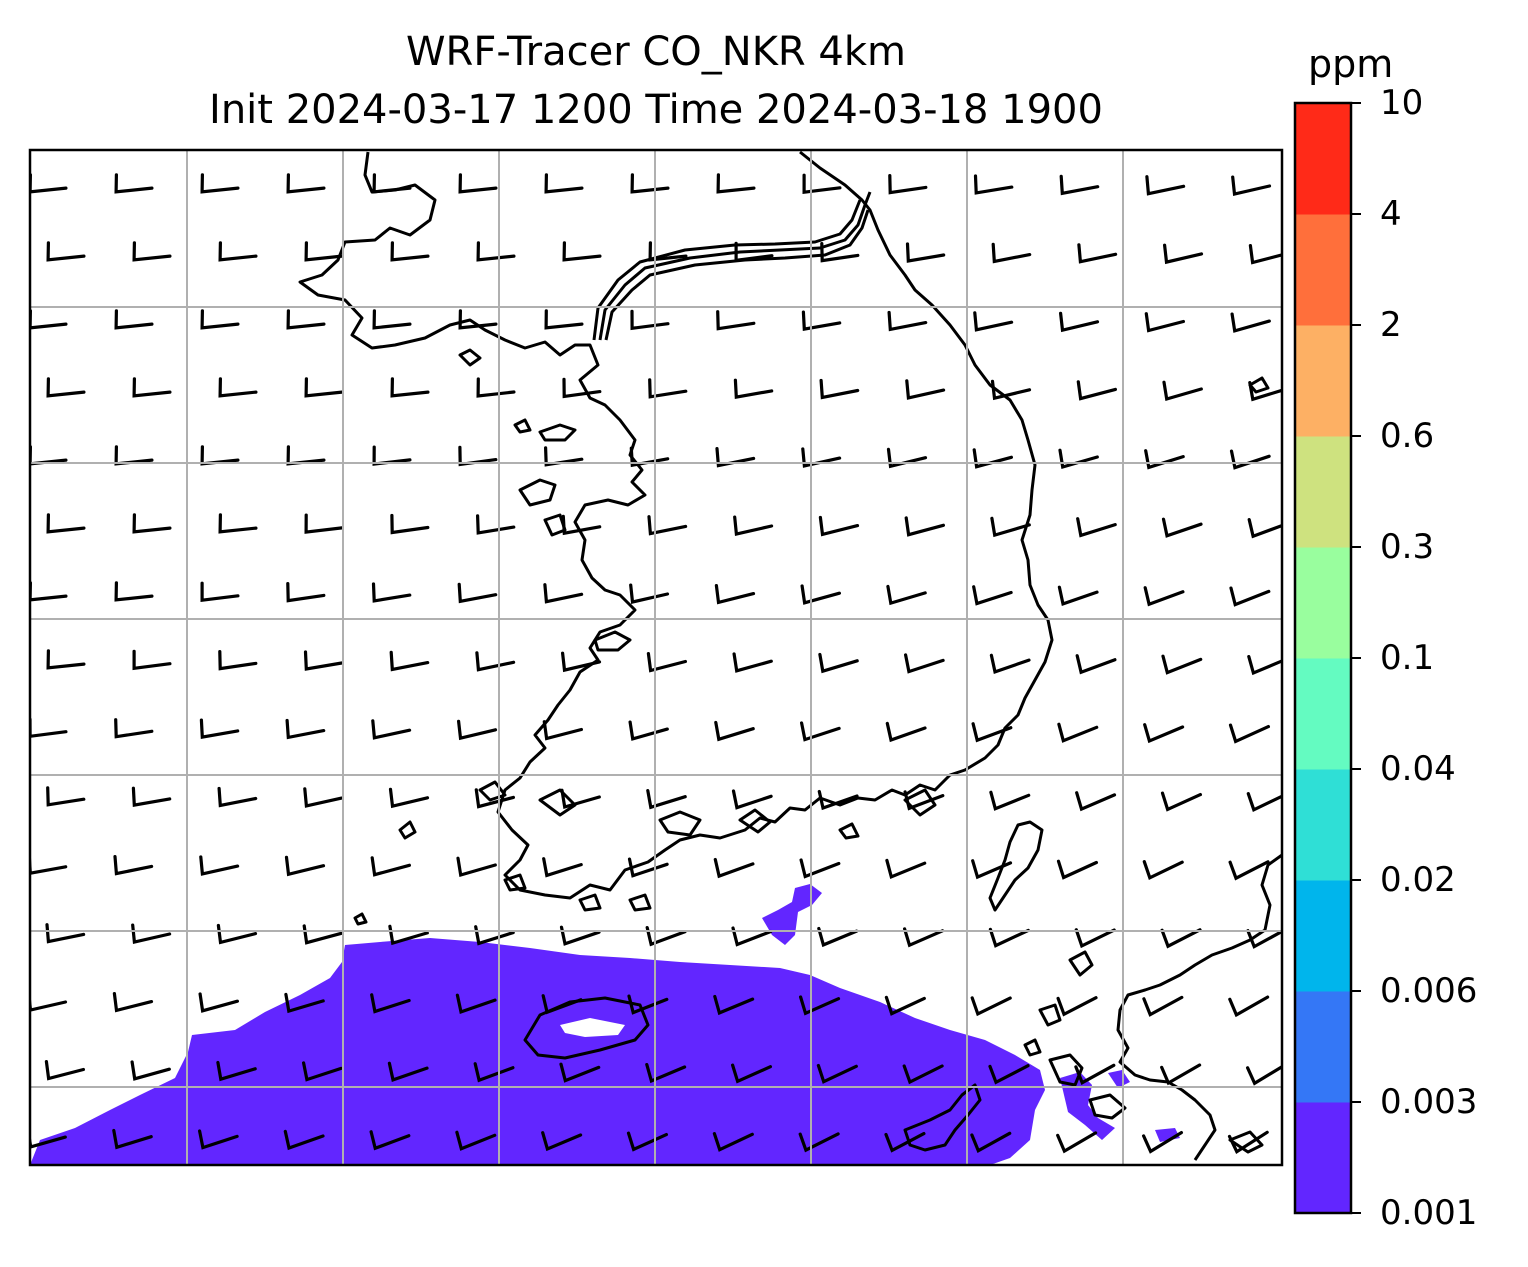 This screenshot has height=1267, width=1528. What do you see at coordinates (1418, 880) in the screenshot?
I see `colorbar-tick-label: 0.02` at bounding box center [1418, 880].